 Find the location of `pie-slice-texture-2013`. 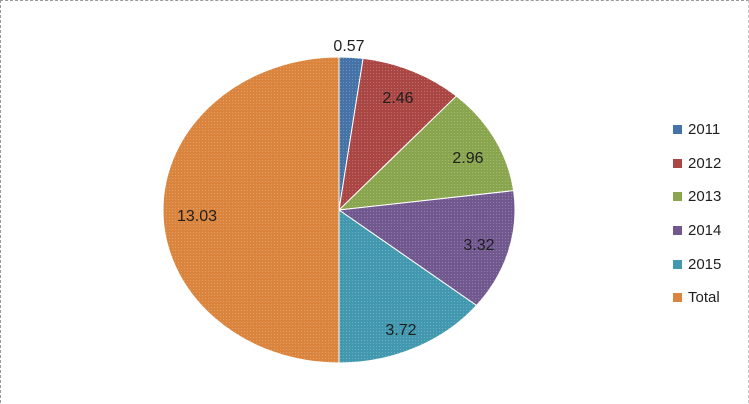

pie-slice-texture-2013 is located at coordinates (426, 153).